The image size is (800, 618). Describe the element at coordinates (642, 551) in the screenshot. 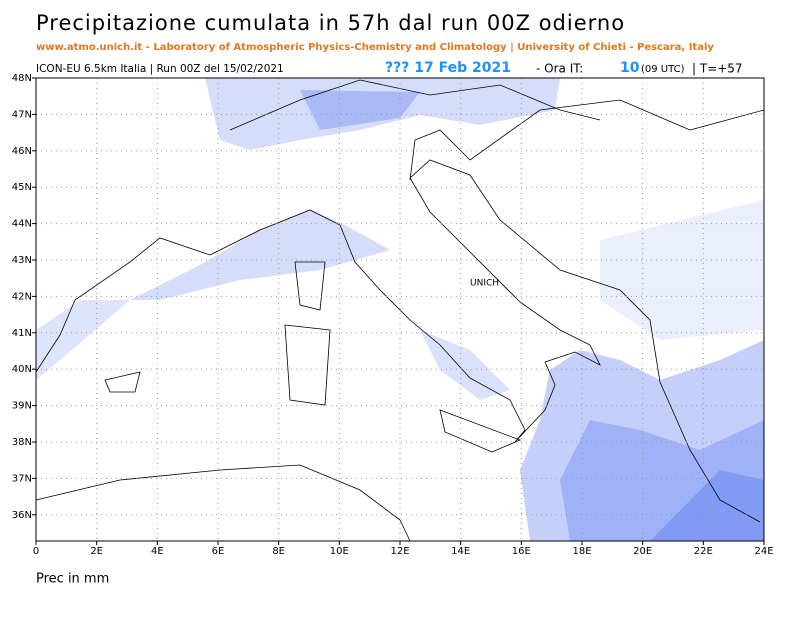

I see `lon-tick-label: 20E` at that location.